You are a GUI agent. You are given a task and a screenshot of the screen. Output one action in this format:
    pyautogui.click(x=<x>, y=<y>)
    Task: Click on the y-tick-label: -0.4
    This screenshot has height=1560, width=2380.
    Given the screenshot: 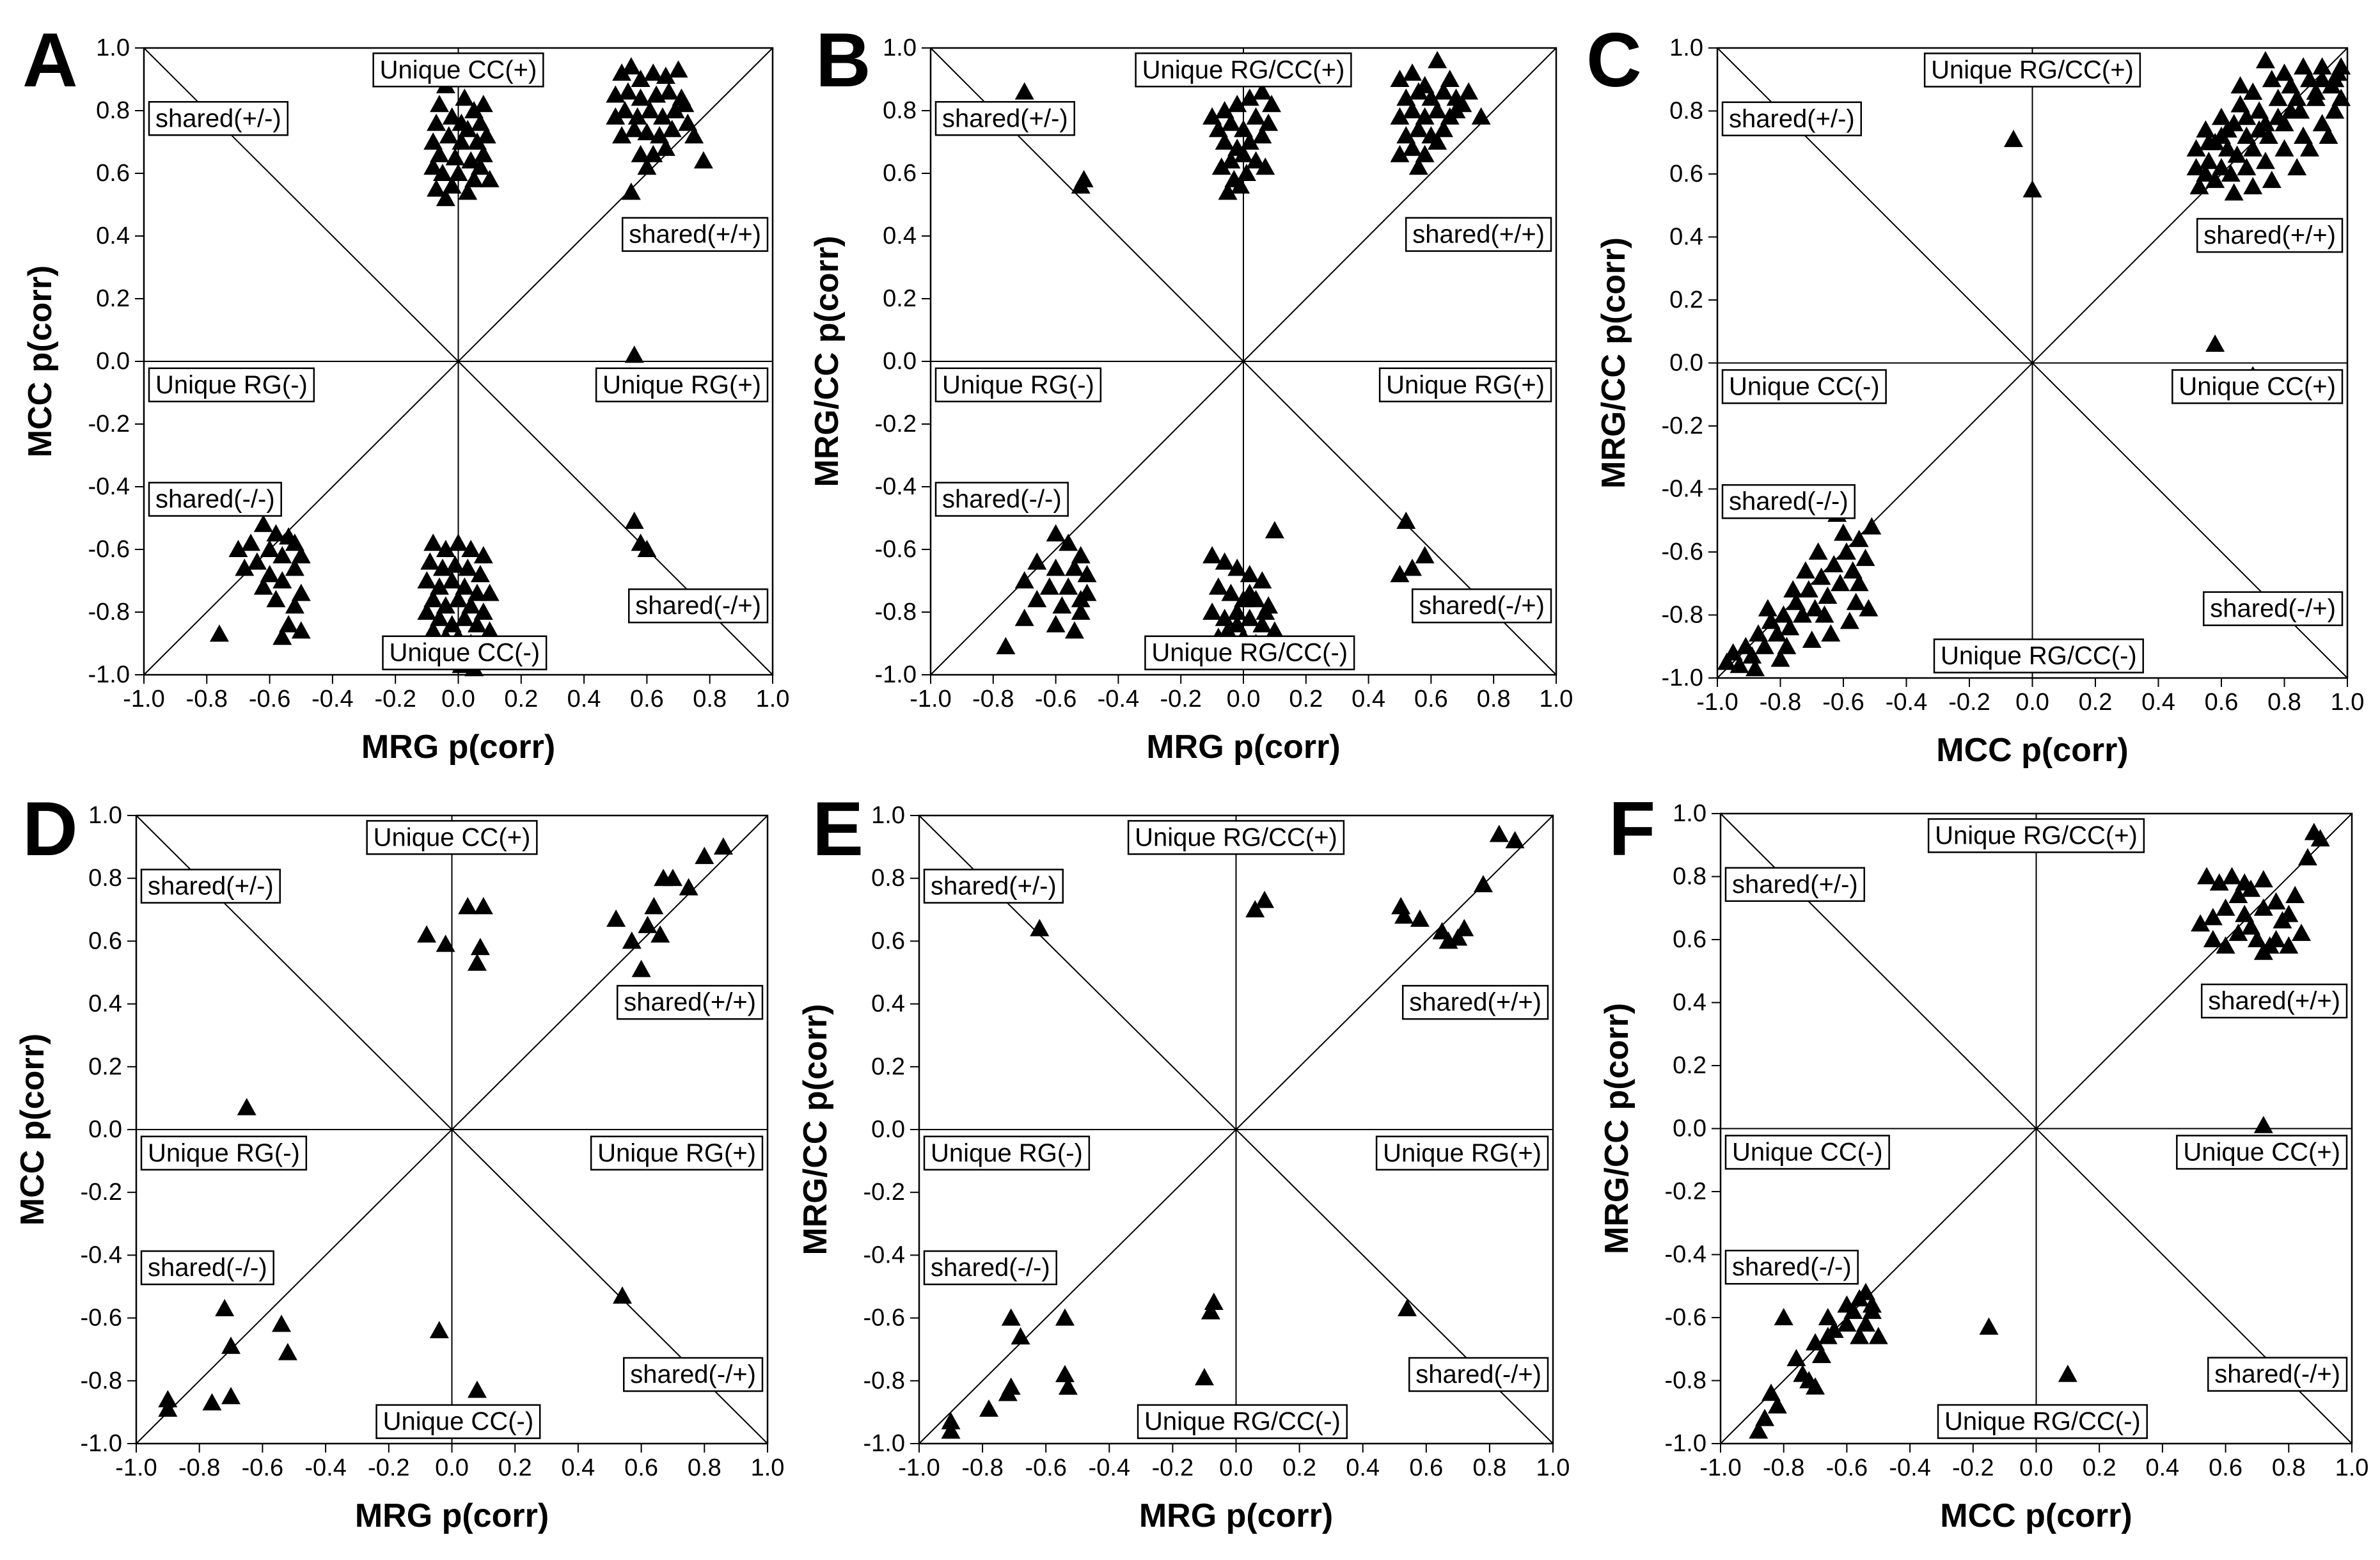 What is the action you would take?
    pyautogui.click(x=101, y=1254)
    